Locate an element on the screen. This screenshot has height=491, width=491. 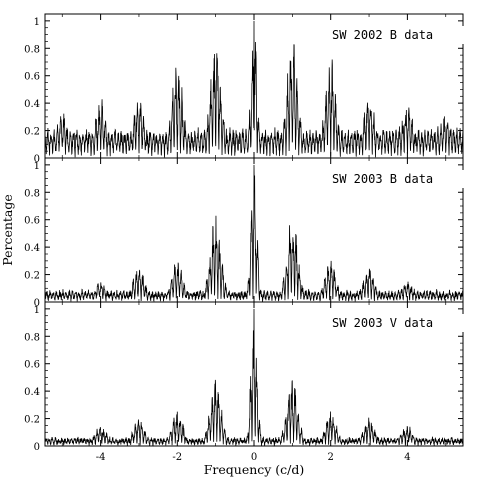
panel-title: SW 2003 B data is located at coordinates (382, 179).